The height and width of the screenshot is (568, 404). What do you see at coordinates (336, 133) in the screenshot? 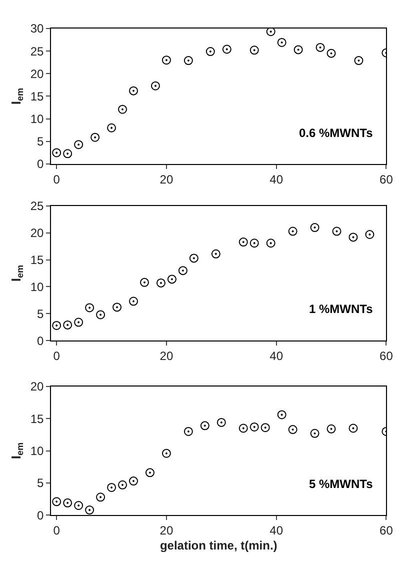
I see `annotation: 0.6 %MWNTs` at bounding box center [336, 133].